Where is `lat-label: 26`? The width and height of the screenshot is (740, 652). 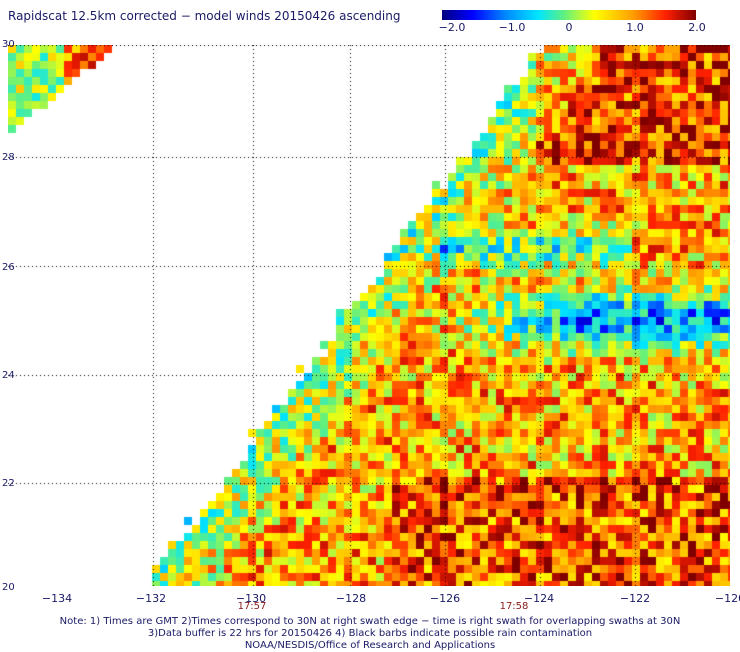 lat-label: 26 is located at coordinates (8, 267).